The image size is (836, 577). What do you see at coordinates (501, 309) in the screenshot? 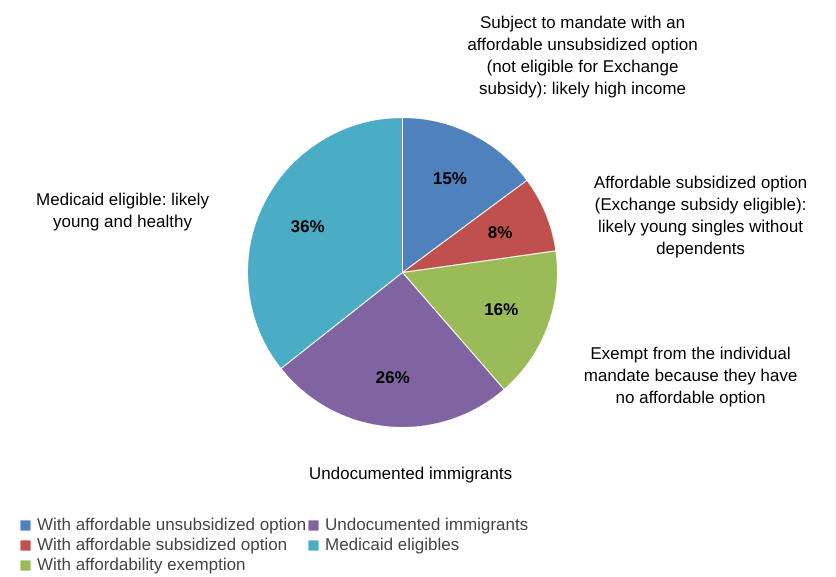
I see `data-label: 16%` at bounding box center [501, 309].